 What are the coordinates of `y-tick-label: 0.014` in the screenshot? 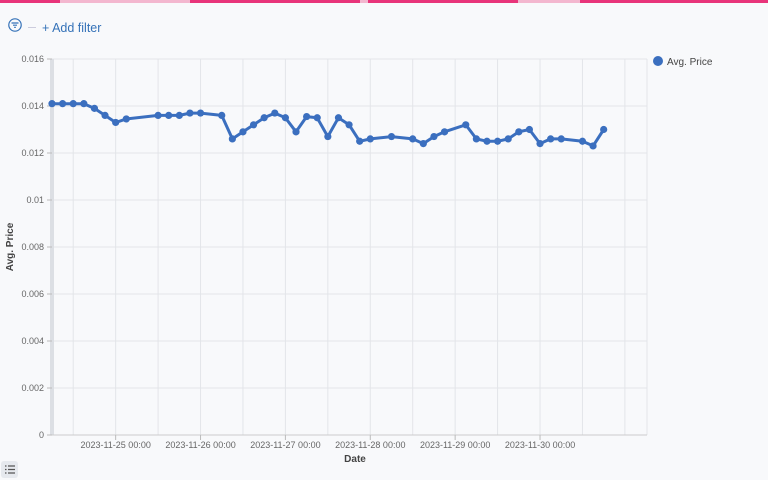 It's located at (32, 106).